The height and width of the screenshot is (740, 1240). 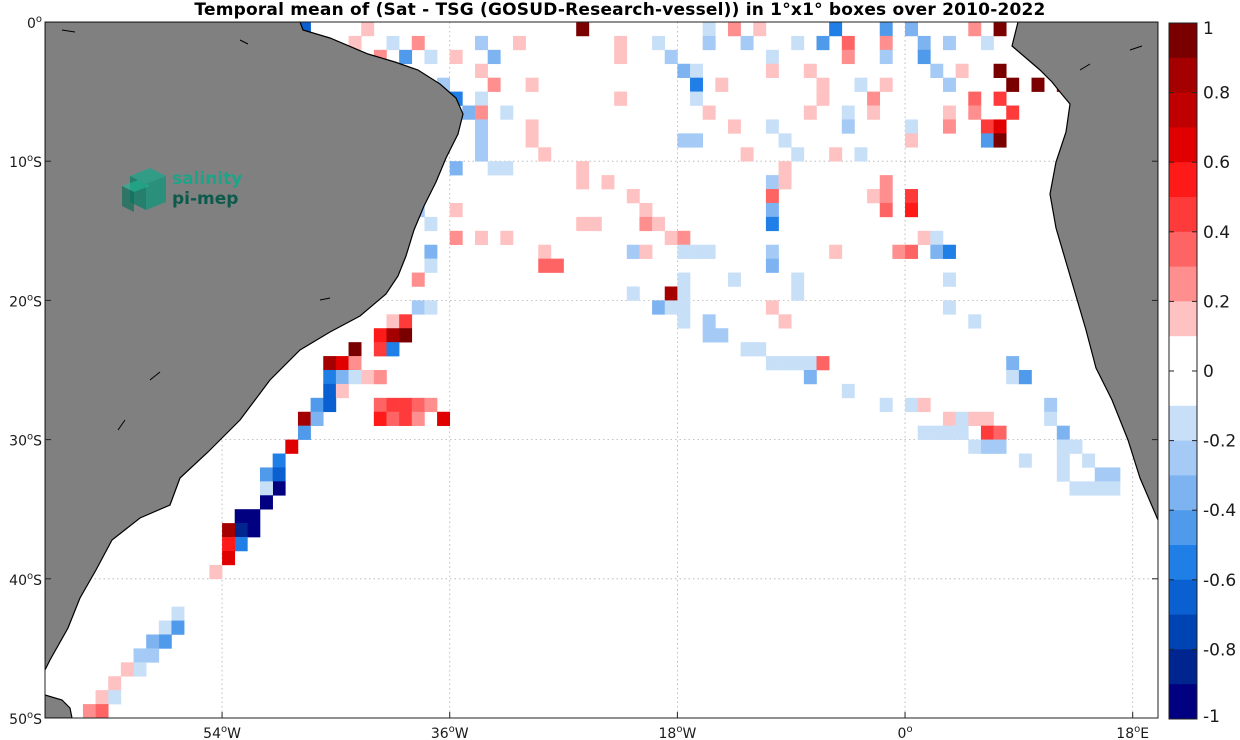 I want to click on colorbar-tick-label: 0.2, so click(x=1216, y=302).